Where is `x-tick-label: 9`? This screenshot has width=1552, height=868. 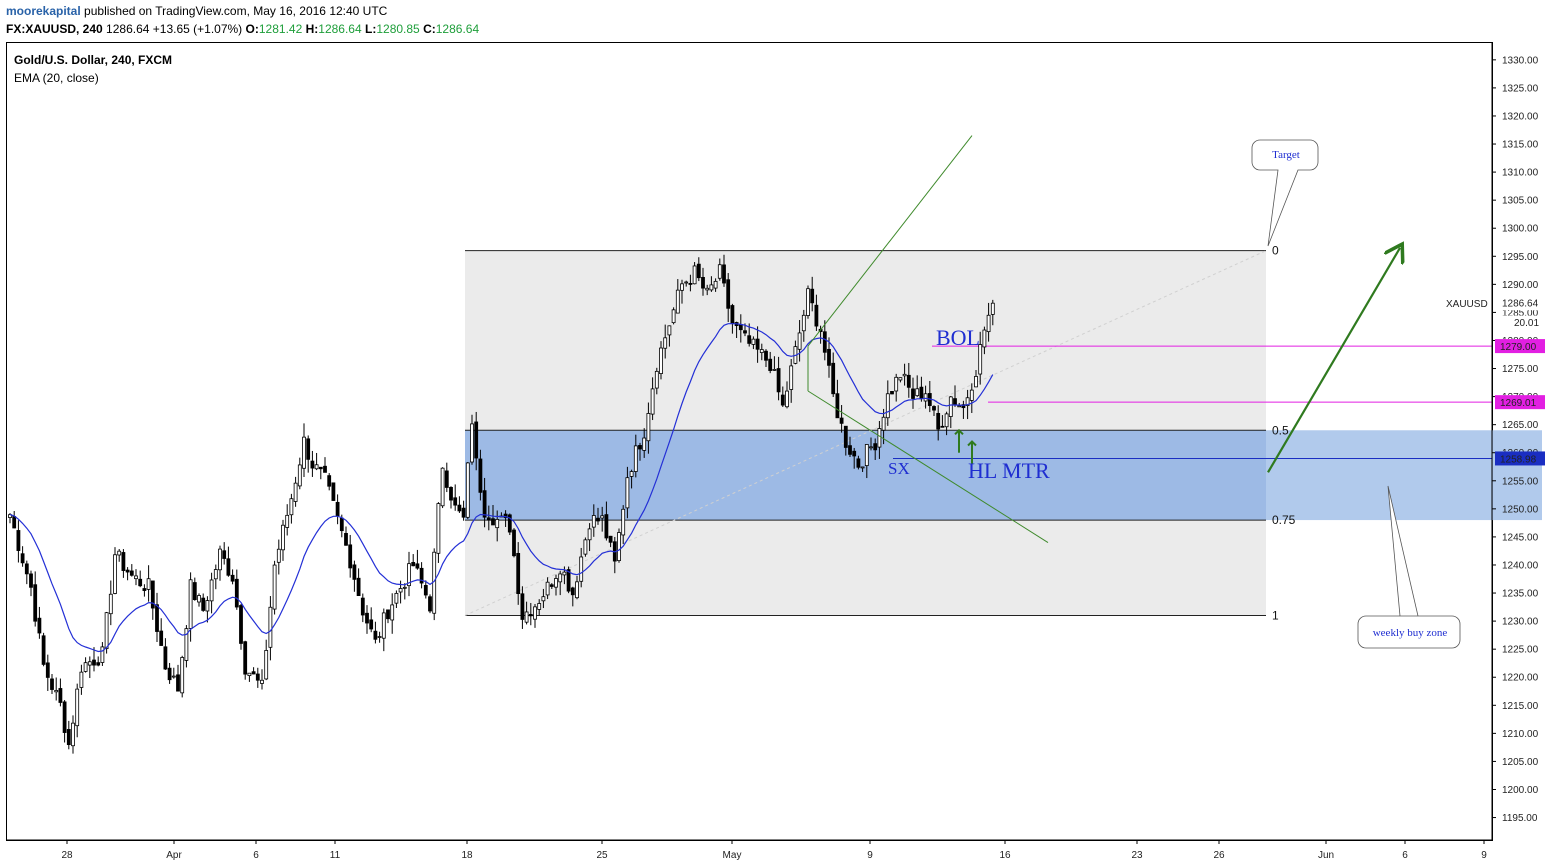
x-tick-label: 9 is located at coordinates (1484, 855).